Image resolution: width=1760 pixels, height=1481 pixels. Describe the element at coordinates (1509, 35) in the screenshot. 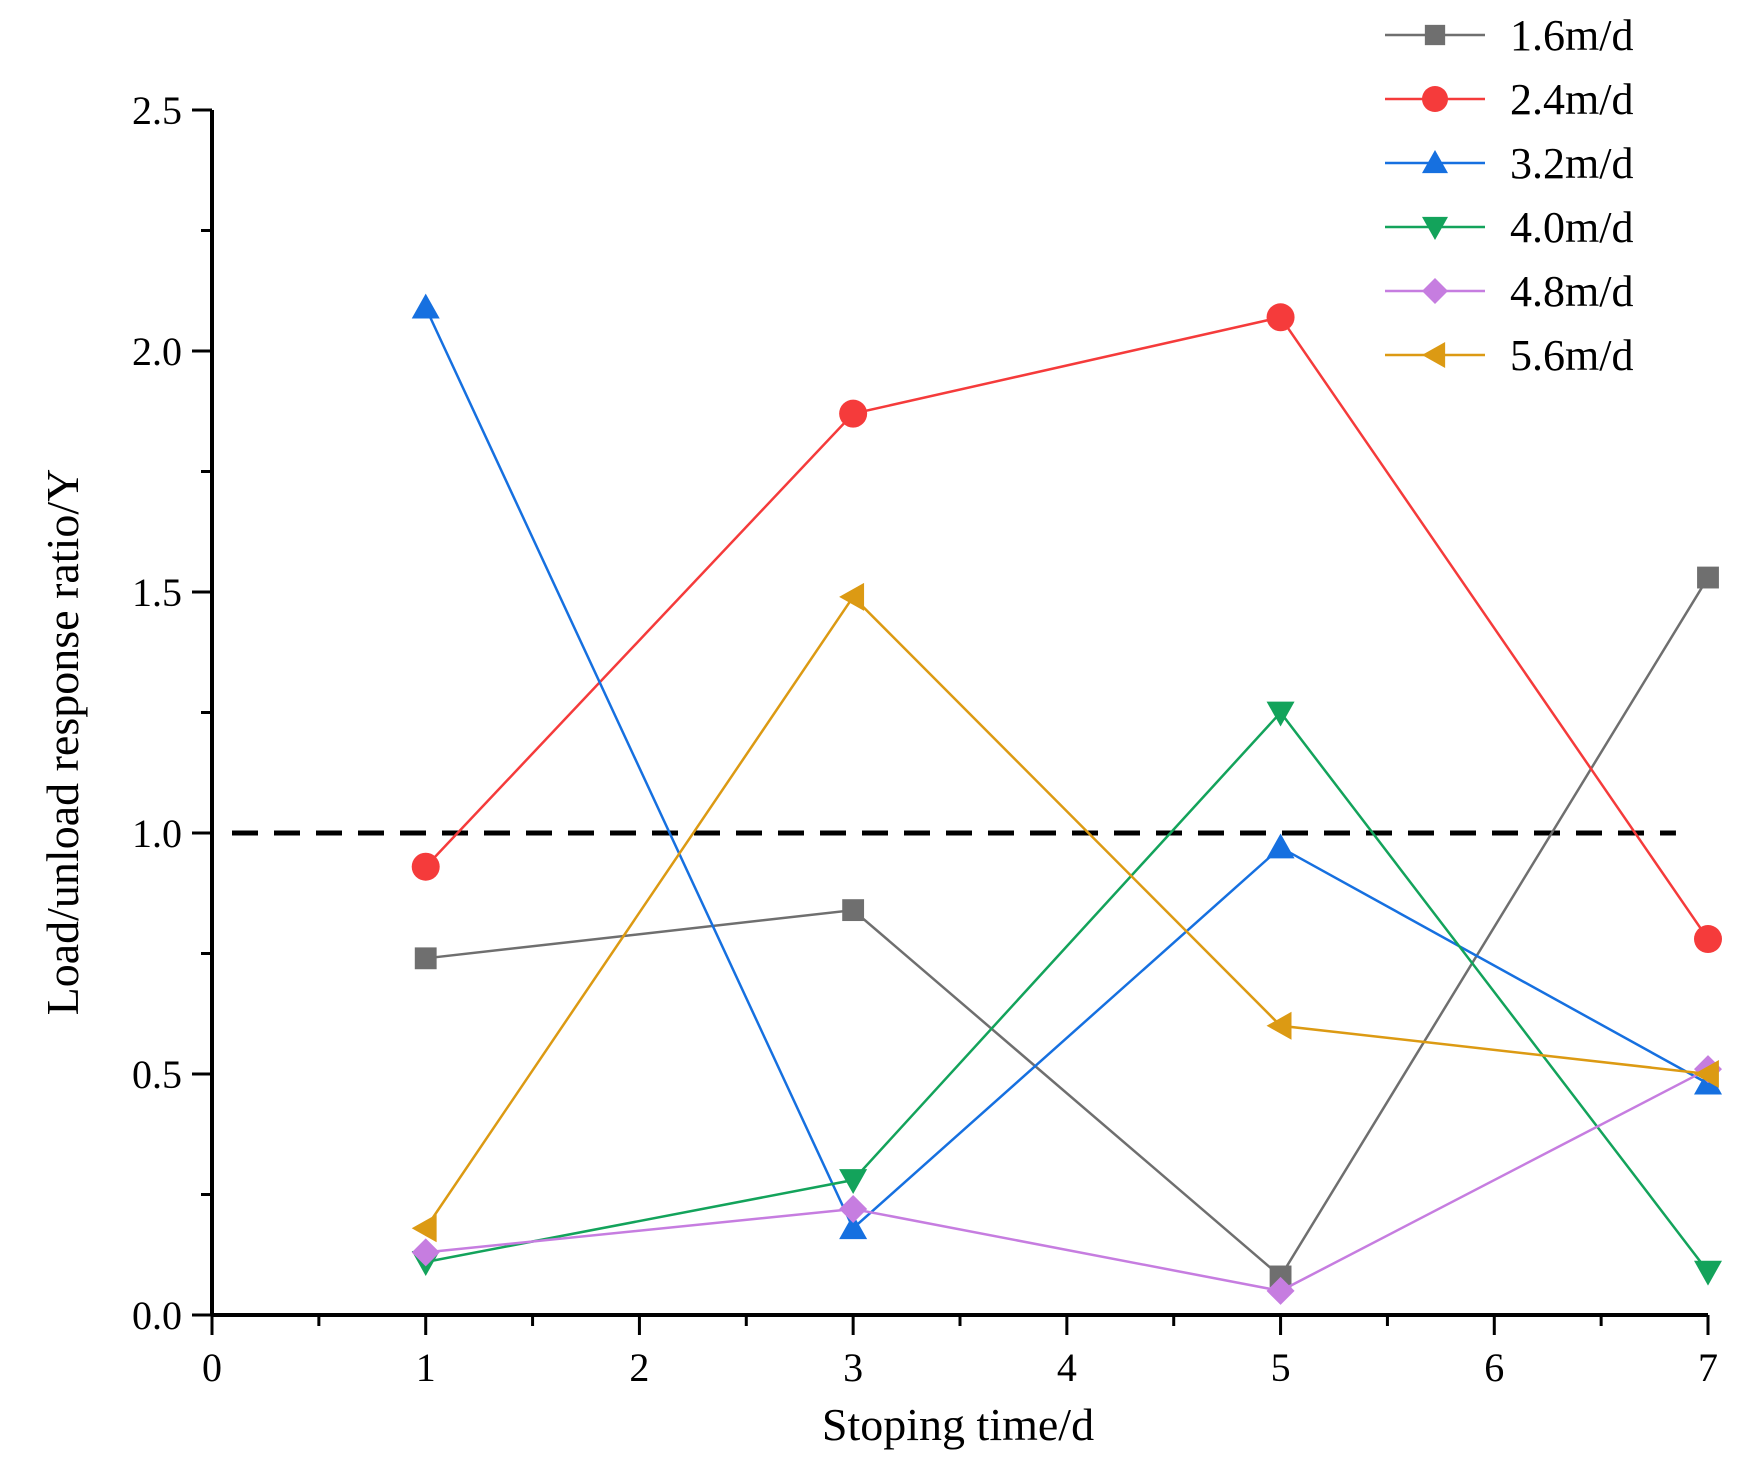

I see `legend-item-1-6m-d: 1.6m/d` at that location.